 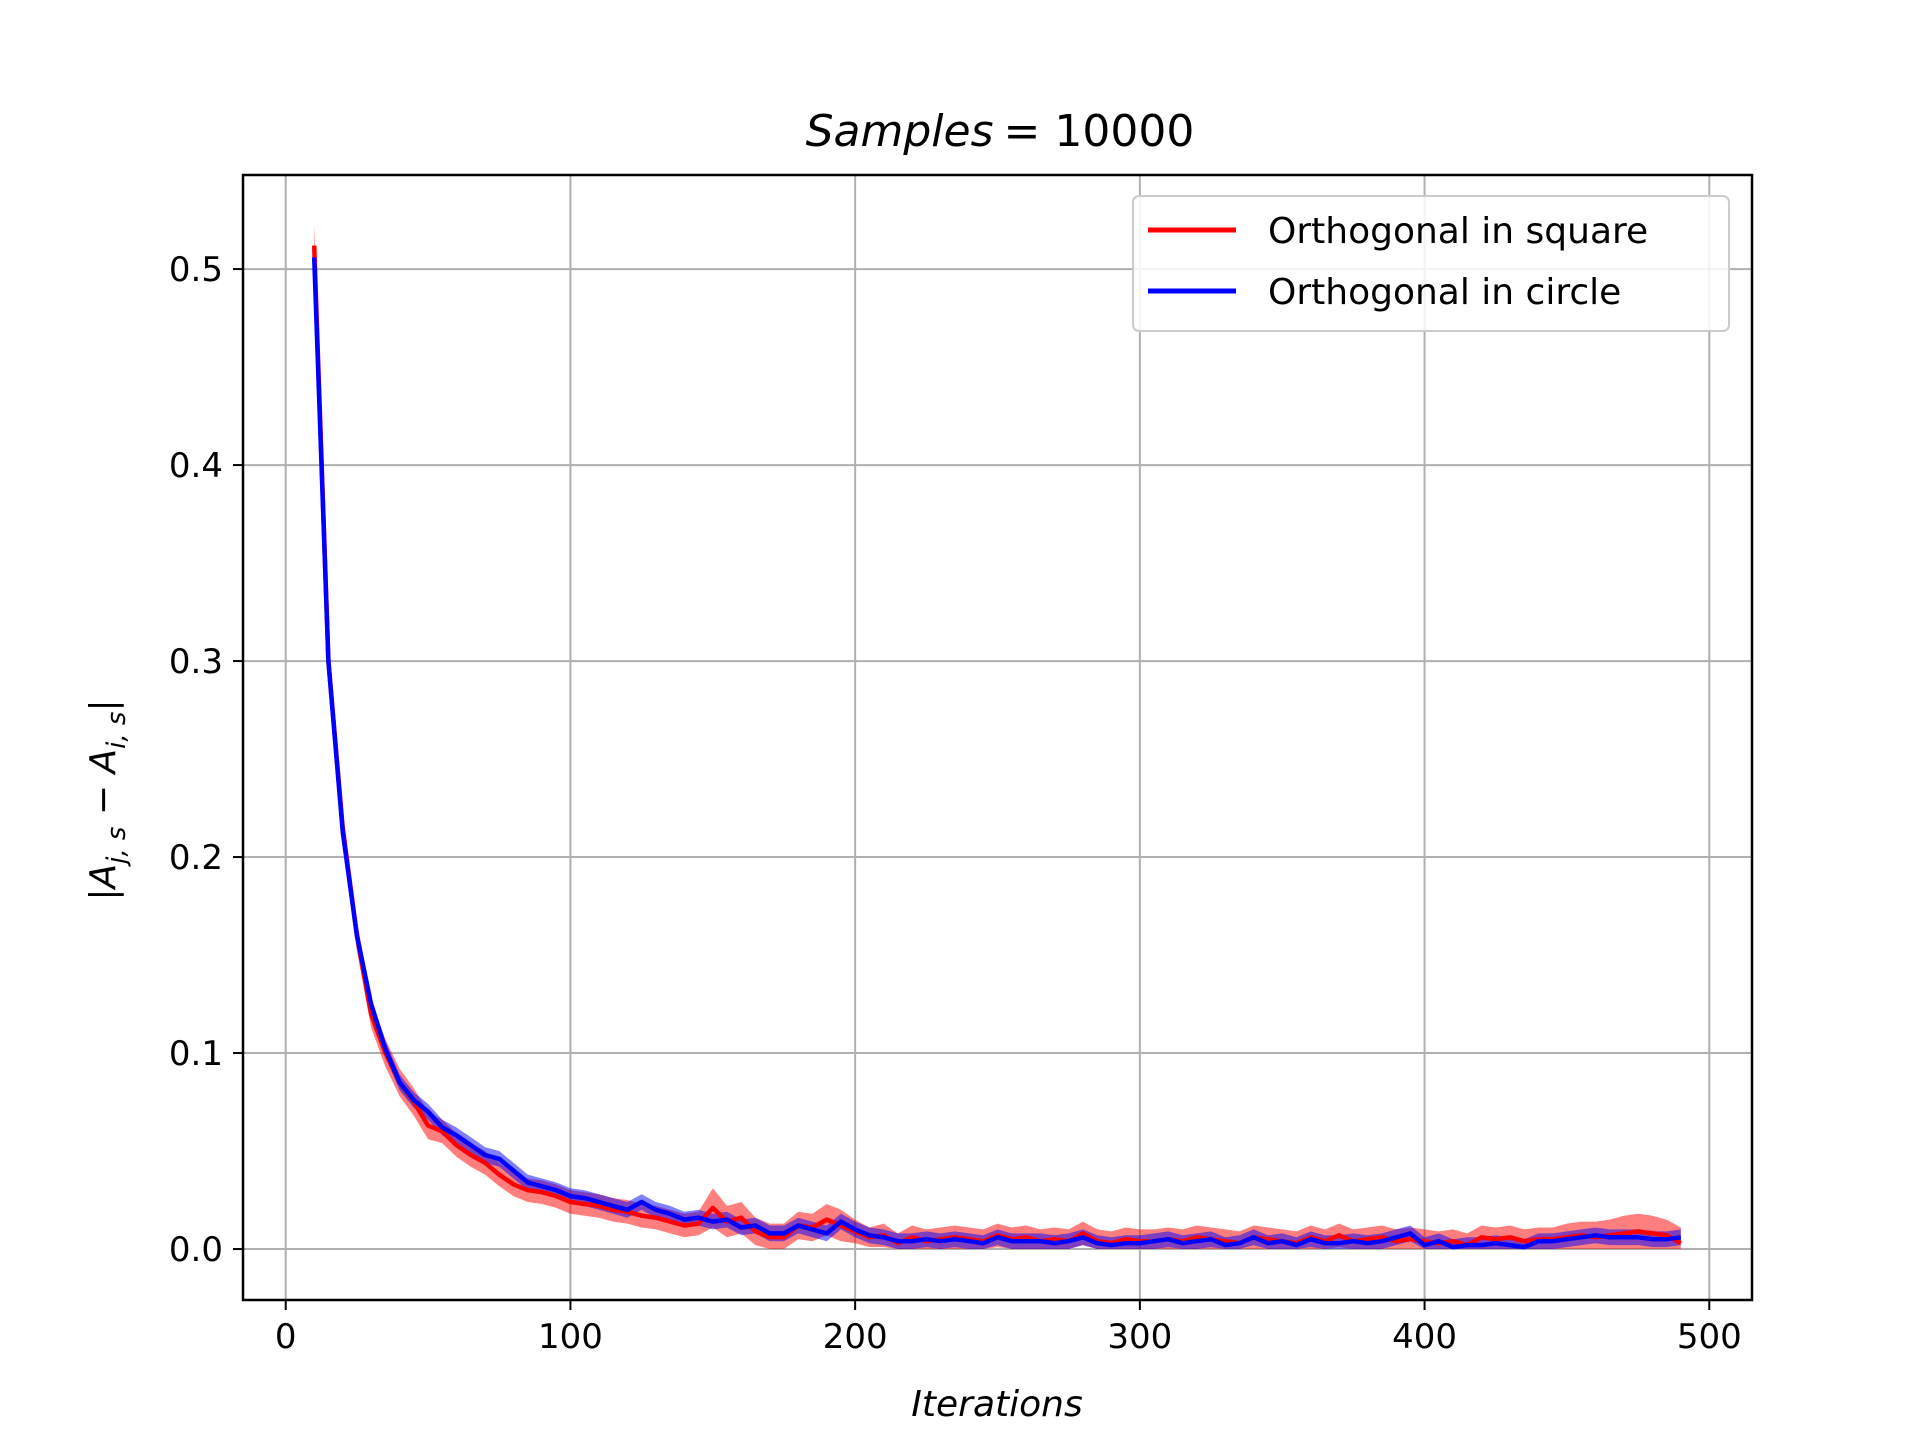 What do you see at coordinates (103, 788) in the screenshot?
I see `y-label-mid: − A` at bounding box center [103, 788].